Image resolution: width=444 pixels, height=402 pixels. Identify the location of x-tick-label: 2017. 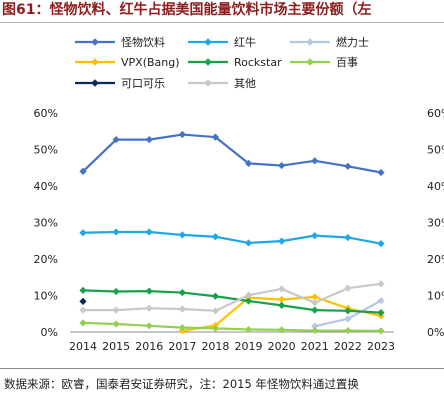
(182, 346).